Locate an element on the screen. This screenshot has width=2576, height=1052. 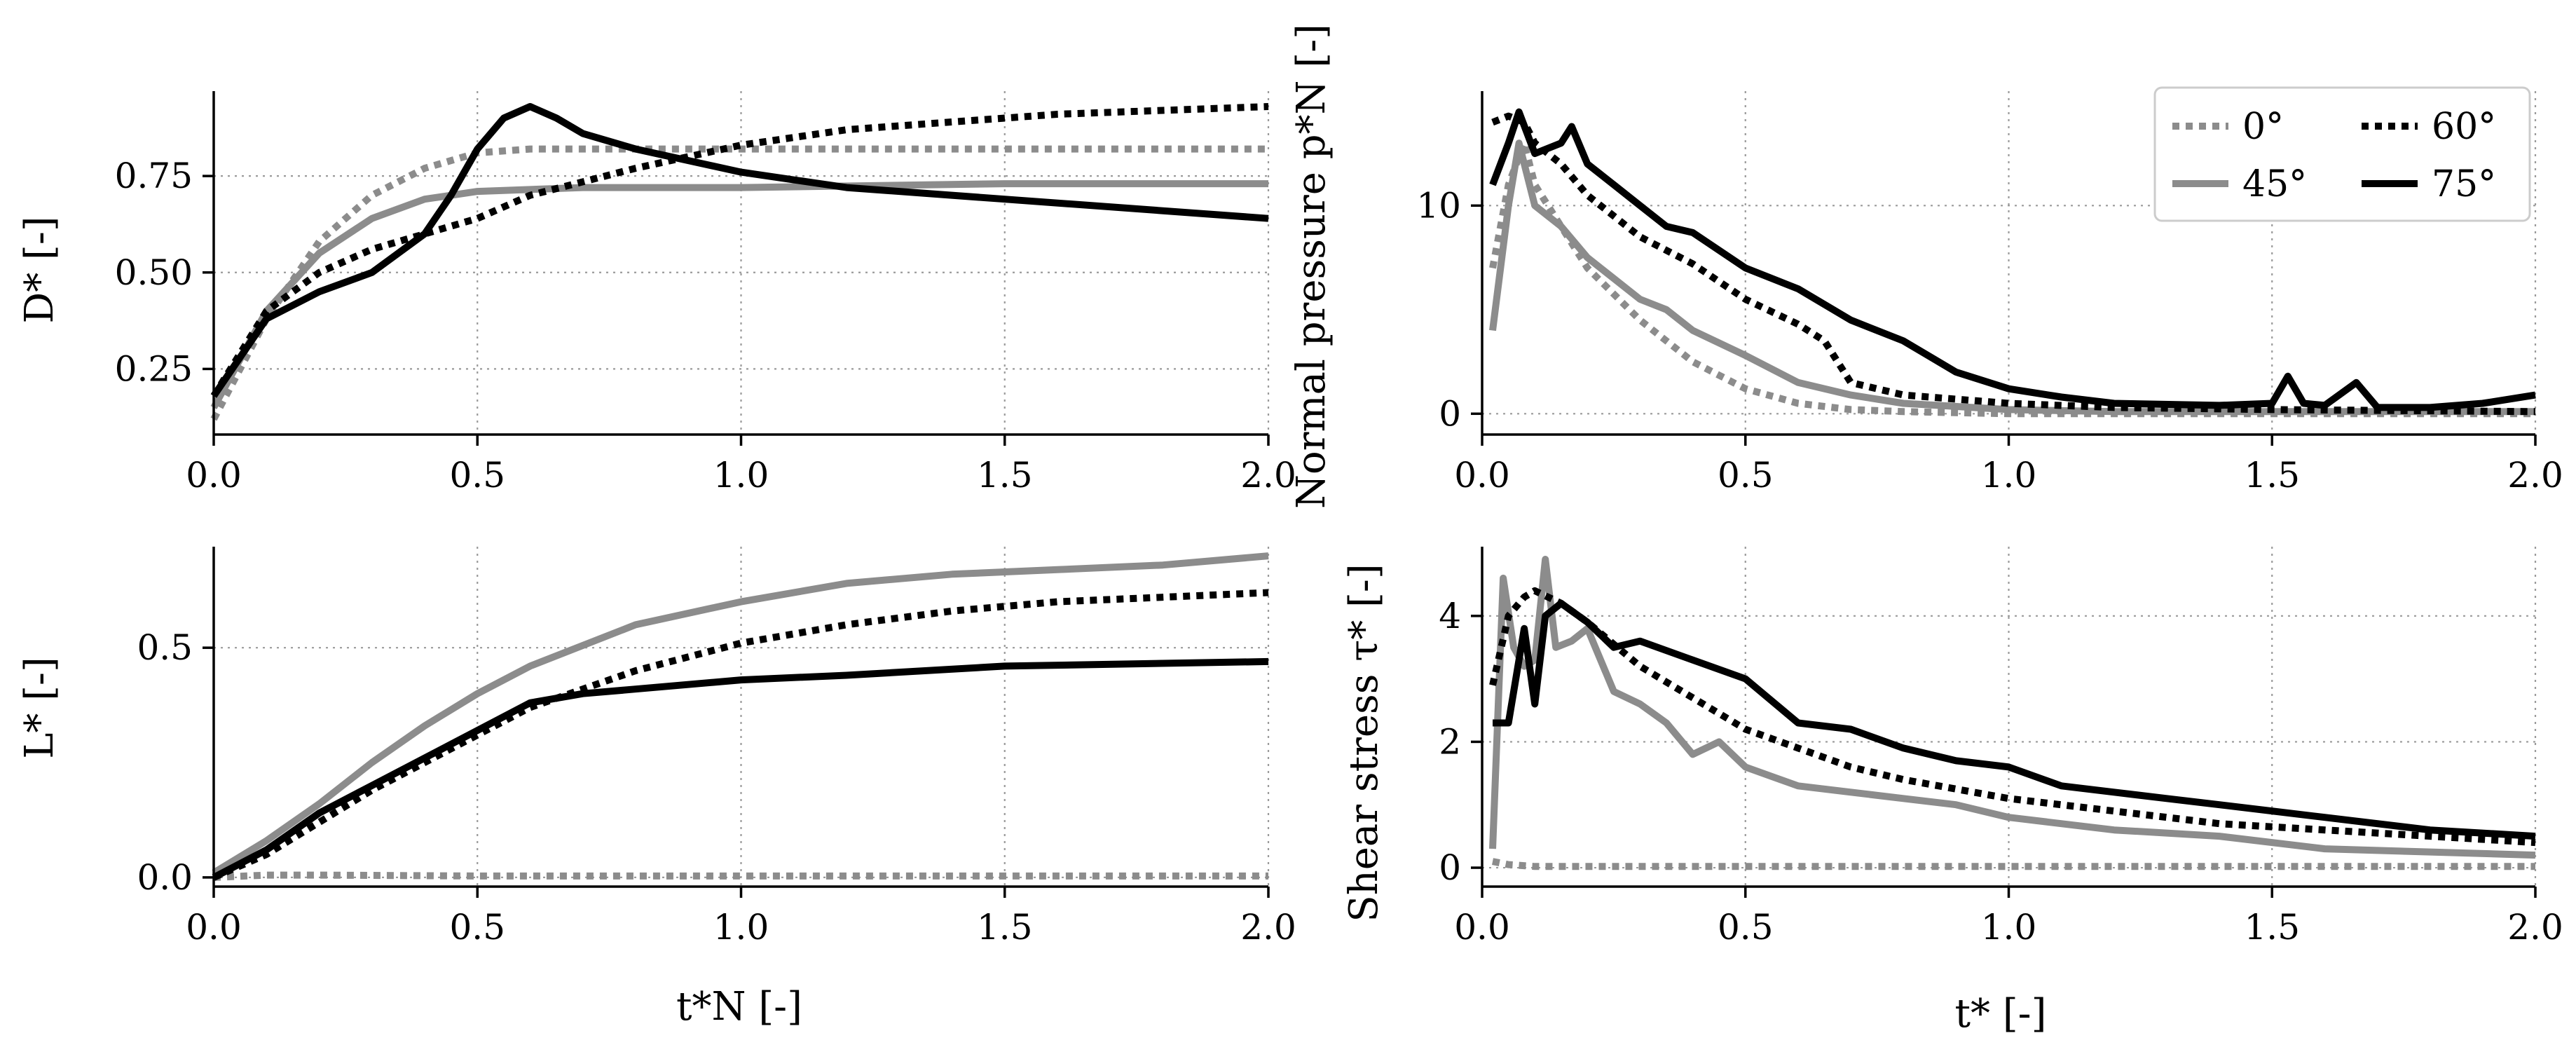
legend-label-60deg: 60° is located at coordinates (2464, 127).